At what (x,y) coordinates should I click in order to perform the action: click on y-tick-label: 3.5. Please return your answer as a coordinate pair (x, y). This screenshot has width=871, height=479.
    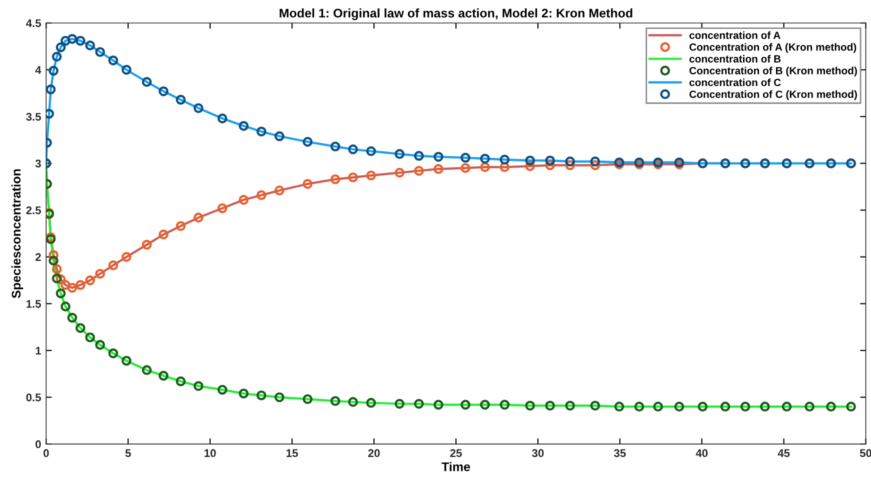
    Looking at the image, I should click on (33, 116).